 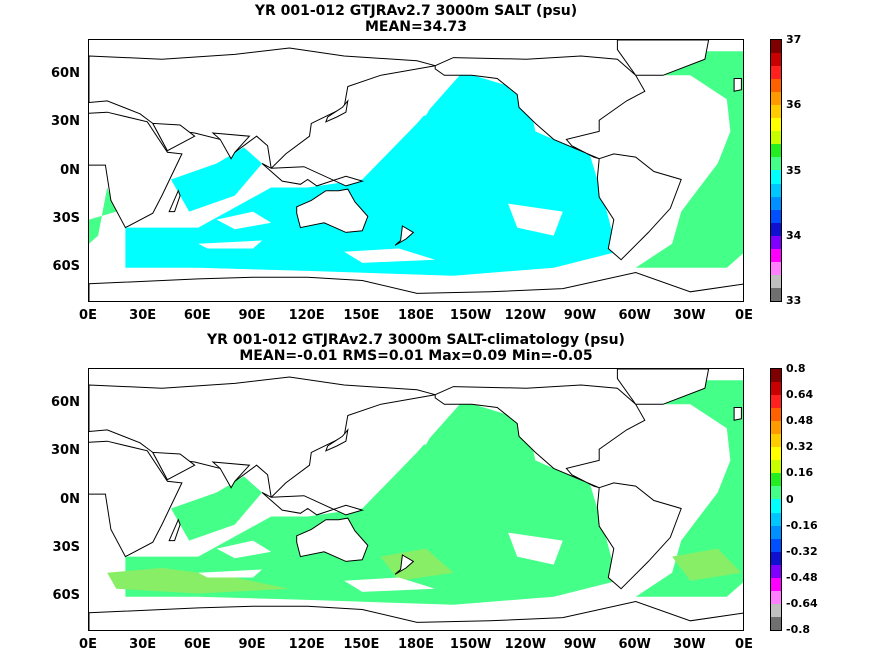 I want to click on coastline-indonesia, so click(x=313, y=504).